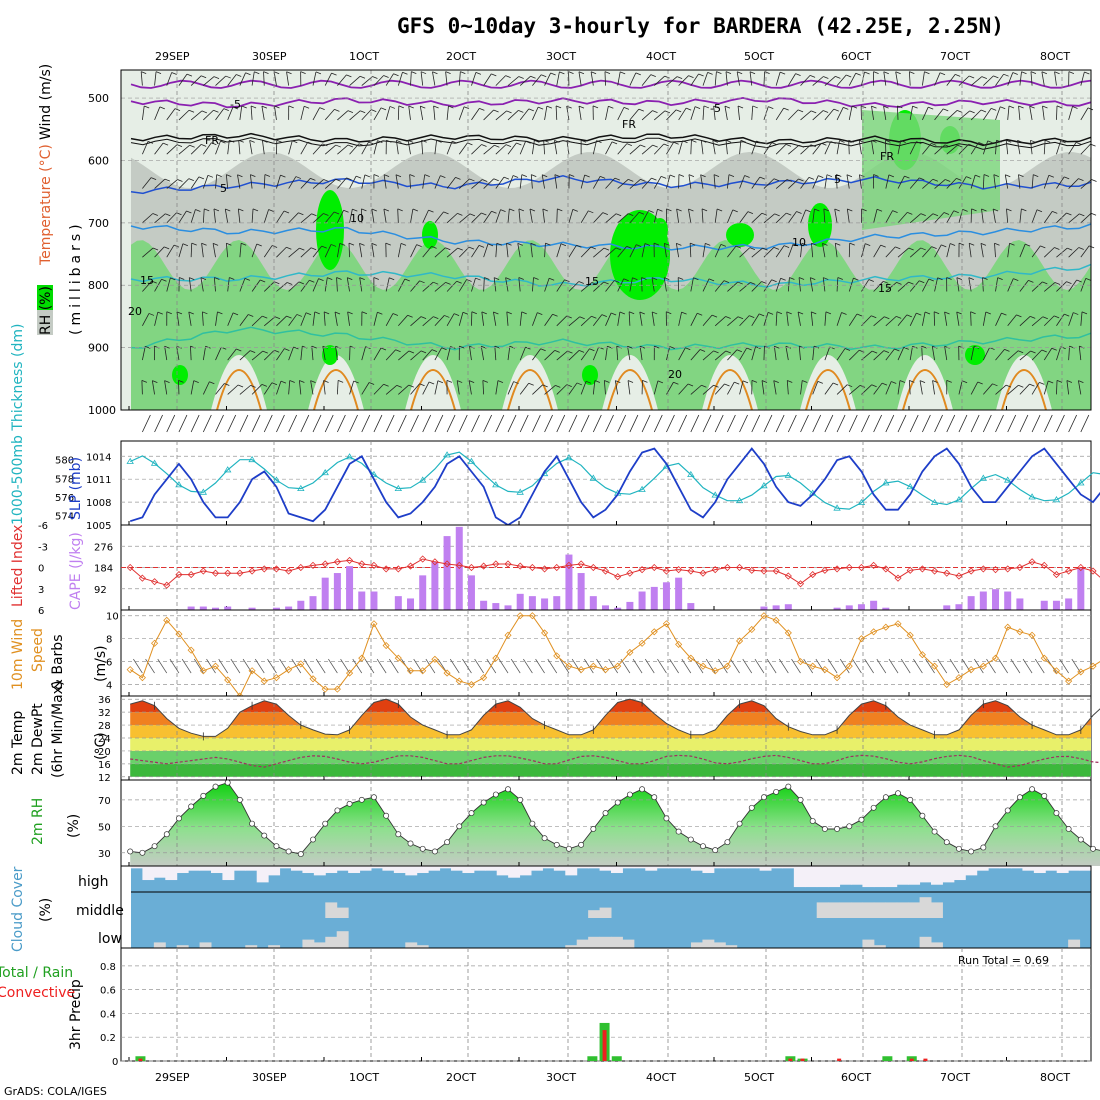  What do you see at coordinates (1055, 1077) in the screenshot?
I see `bottom-axis-label: 8OCT` at bounding box center [1055, 1077].